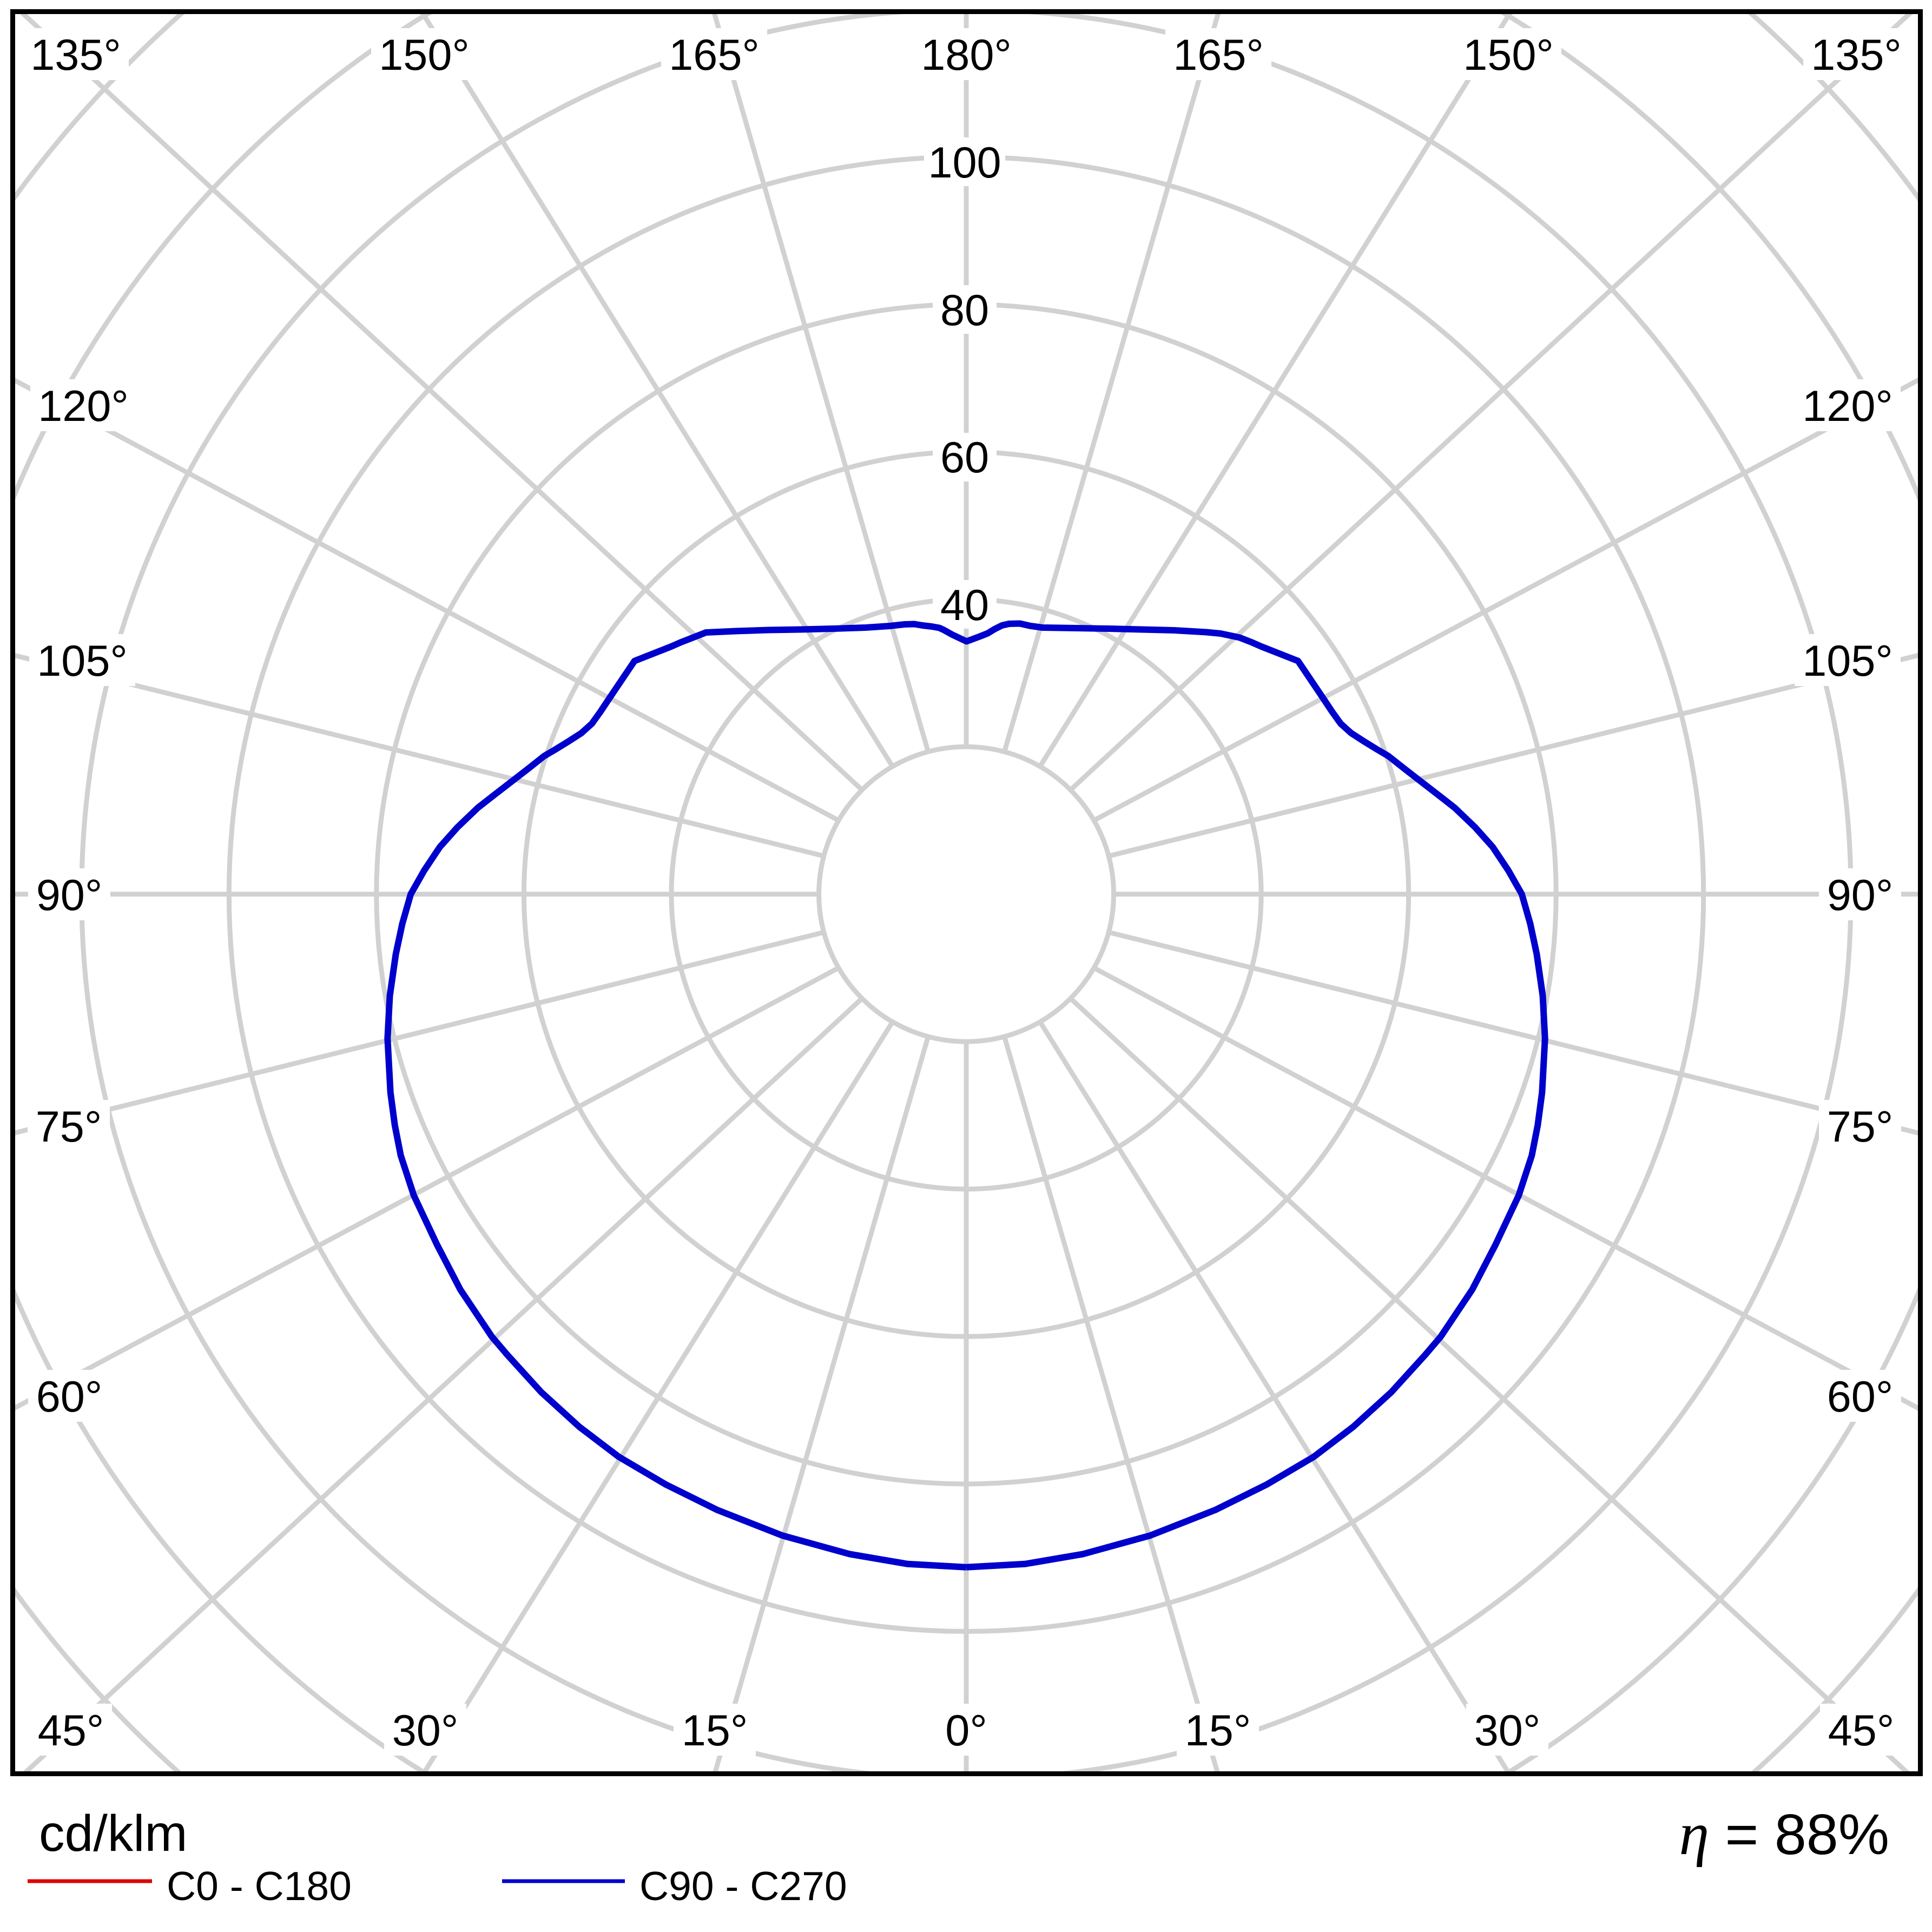 The width and height of the screenshot is (1932, 1932). What do you see at coordinates (964, 606) in the screenshot?
I see `svg-text: 40` at bounding box center [964, 606].